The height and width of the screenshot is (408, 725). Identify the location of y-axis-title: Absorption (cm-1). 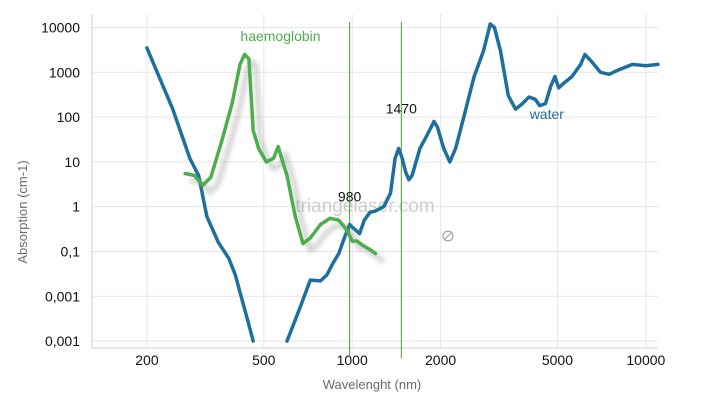
(22, 211).